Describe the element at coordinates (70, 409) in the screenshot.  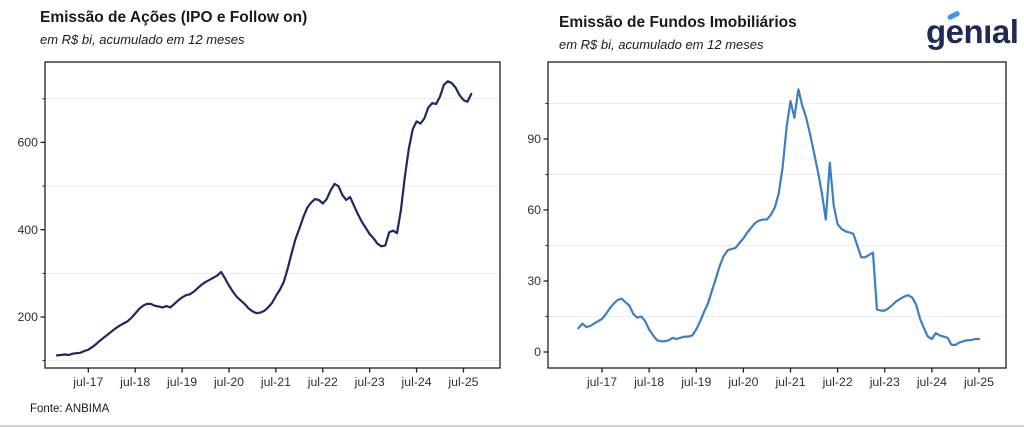
I see `source-note: Fonte: ANBIMA` at that location.